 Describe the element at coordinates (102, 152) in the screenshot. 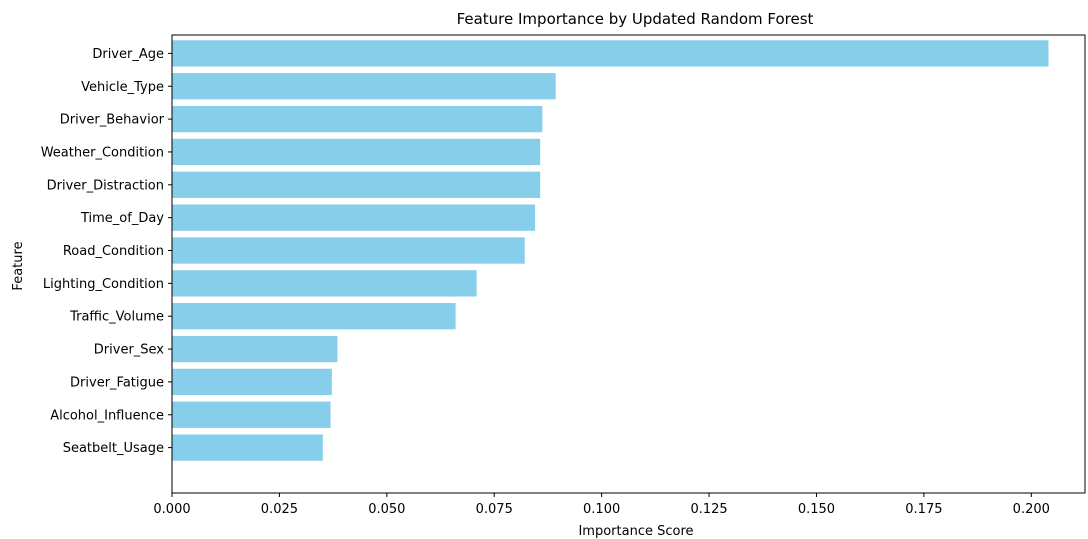

I see `y-tick-label: Weather_Condition` at that location.